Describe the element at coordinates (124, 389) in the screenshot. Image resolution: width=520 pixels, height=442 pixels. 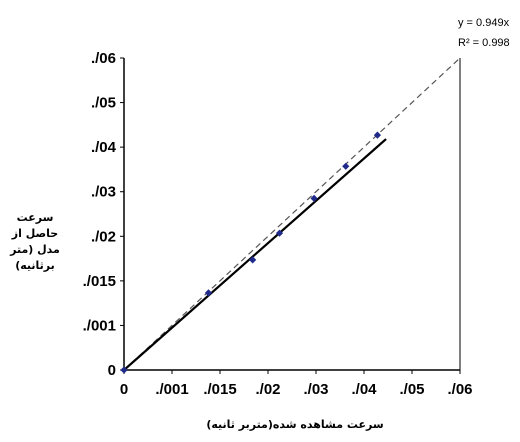
I see `x-tick-label: 0` at that location.